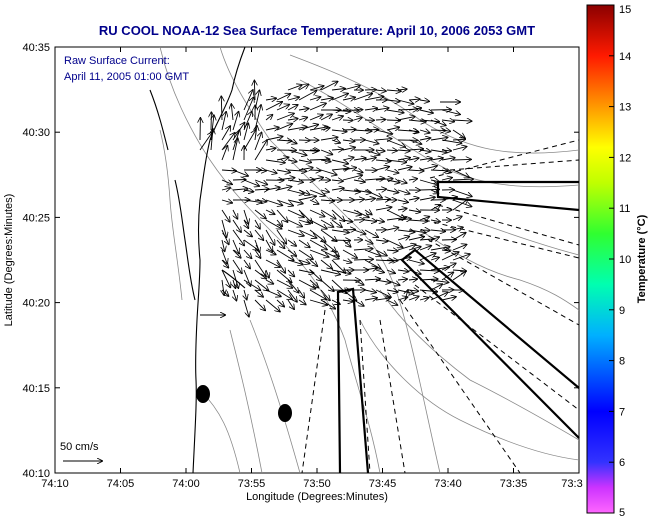 This screenshot has height=519, width=651. What do you see at coordinates (36, 48) in the screenshot?
I see `y-tick-label: 40:35` at bounding box center [36, 48].